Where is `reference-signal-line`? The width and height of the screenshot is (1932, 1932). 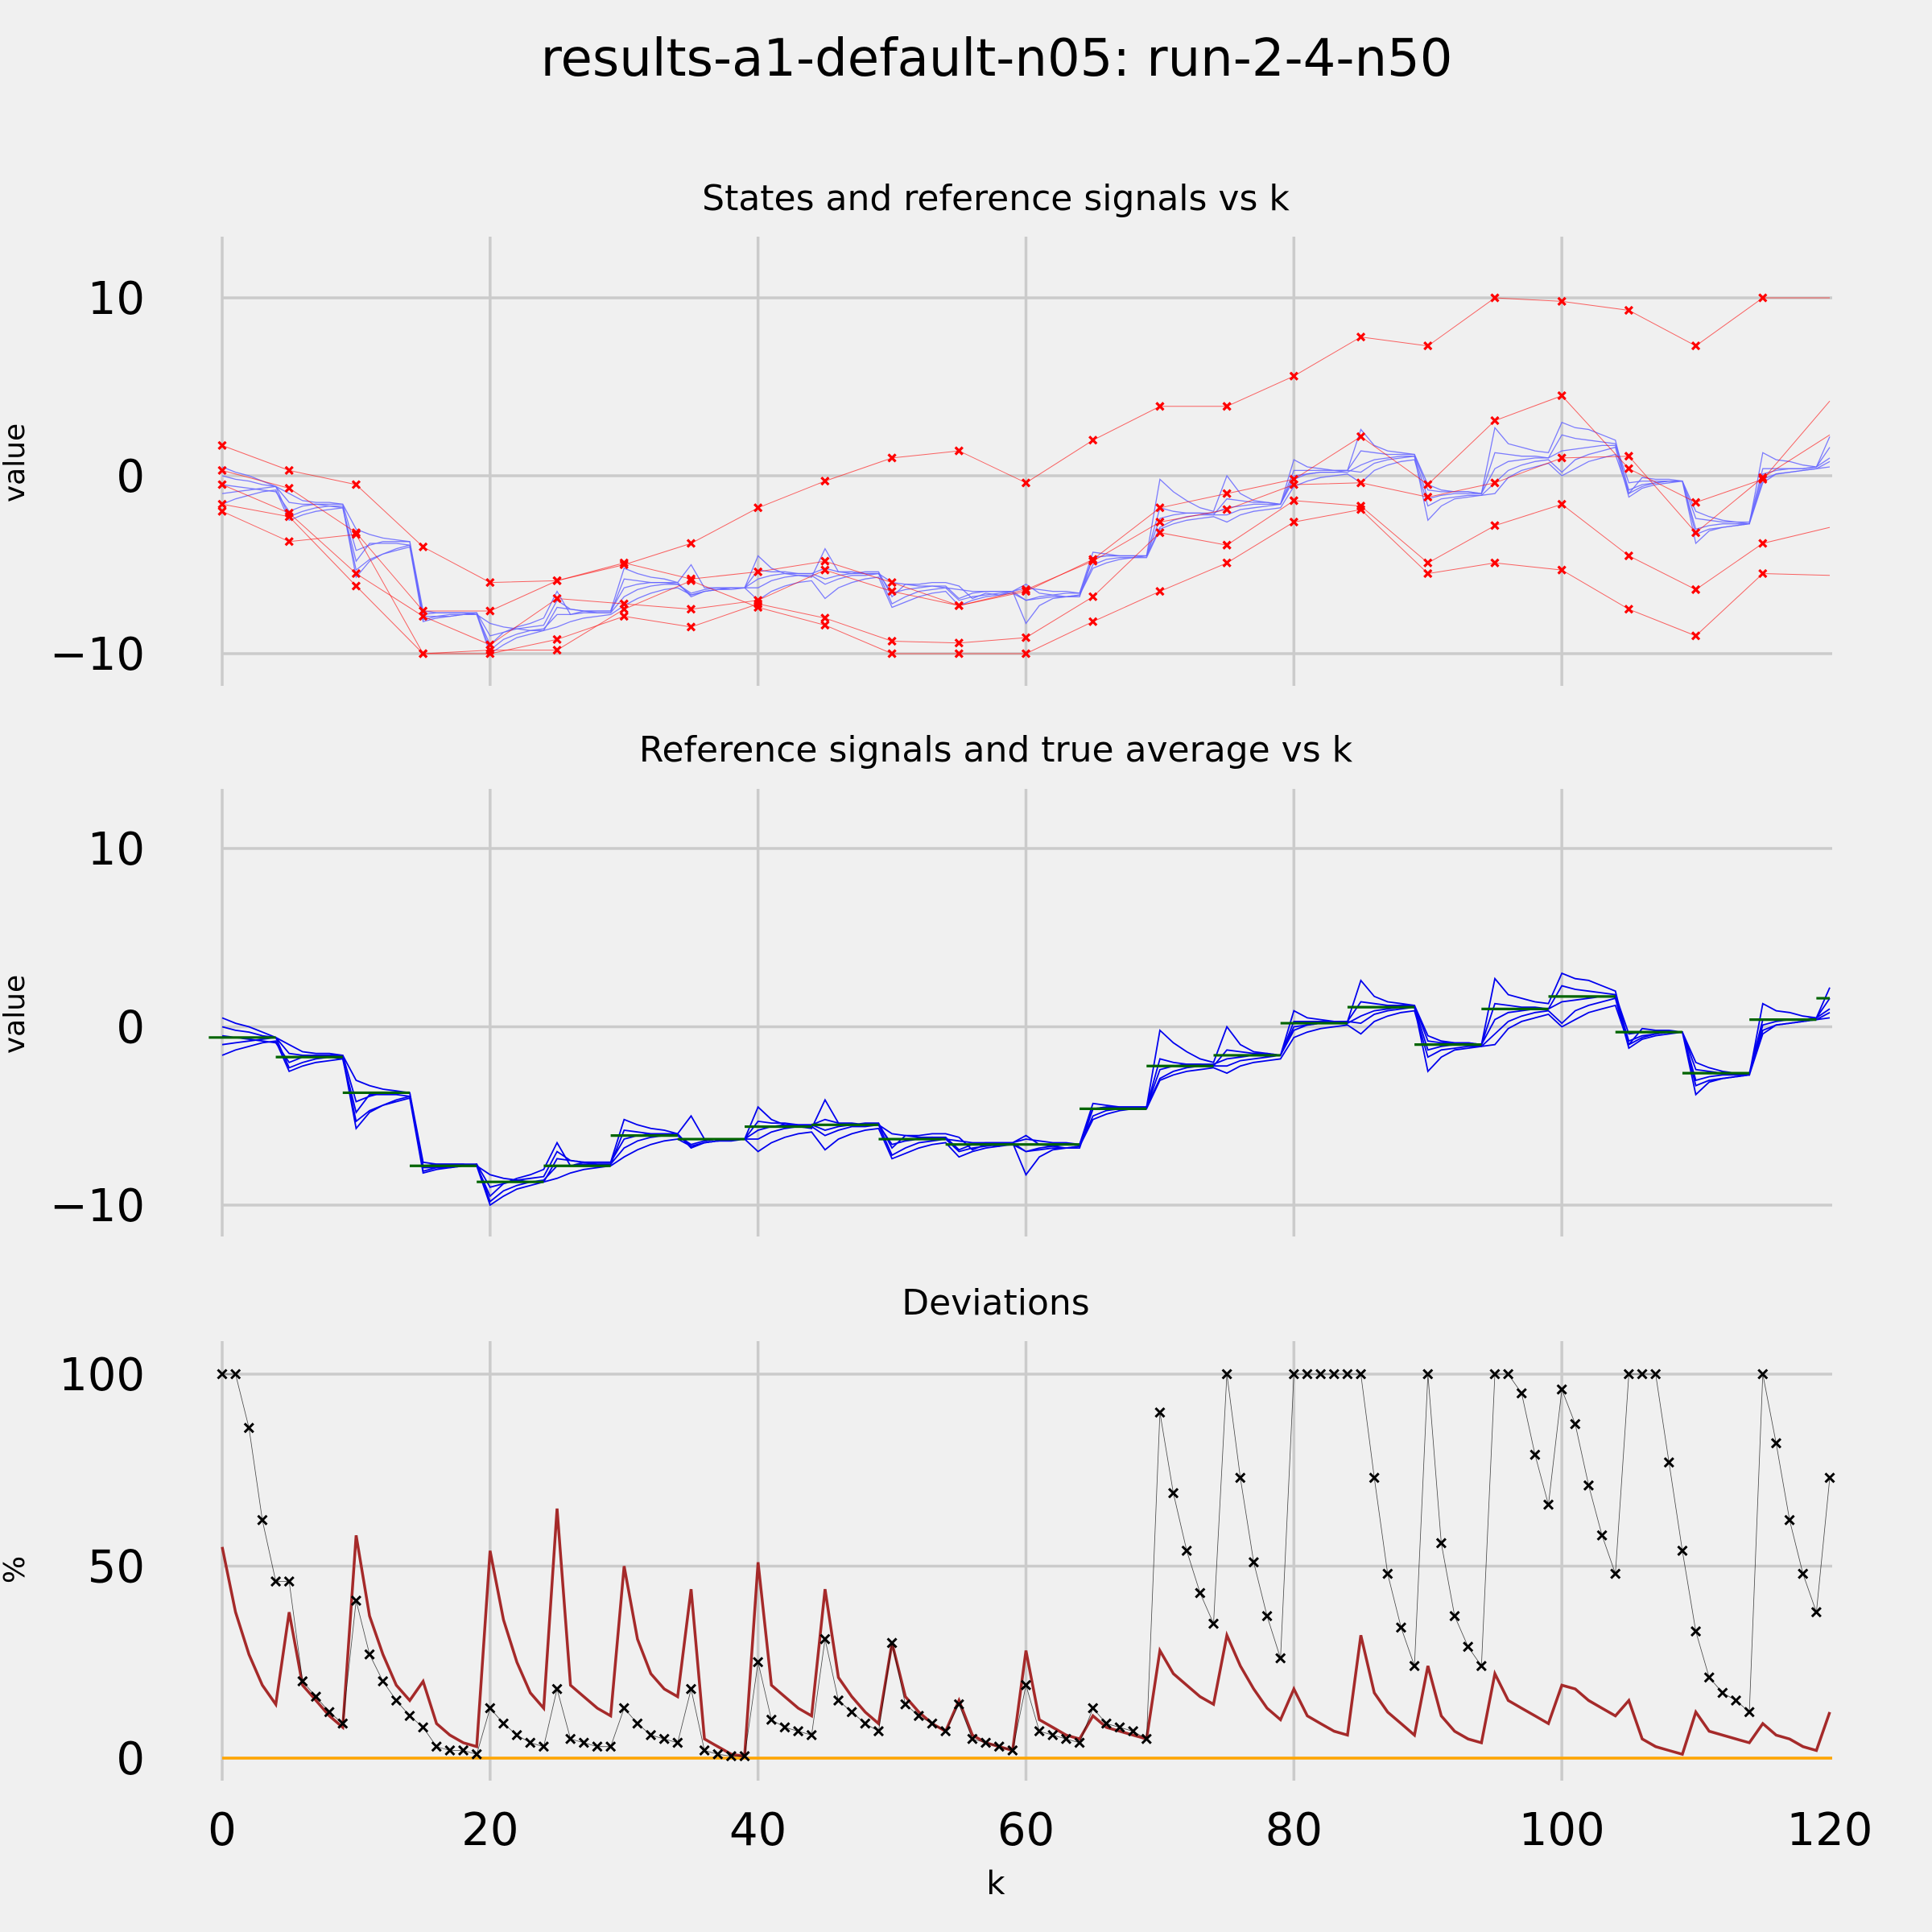
reference-signal-line is located at coordinates (1026, 1100).